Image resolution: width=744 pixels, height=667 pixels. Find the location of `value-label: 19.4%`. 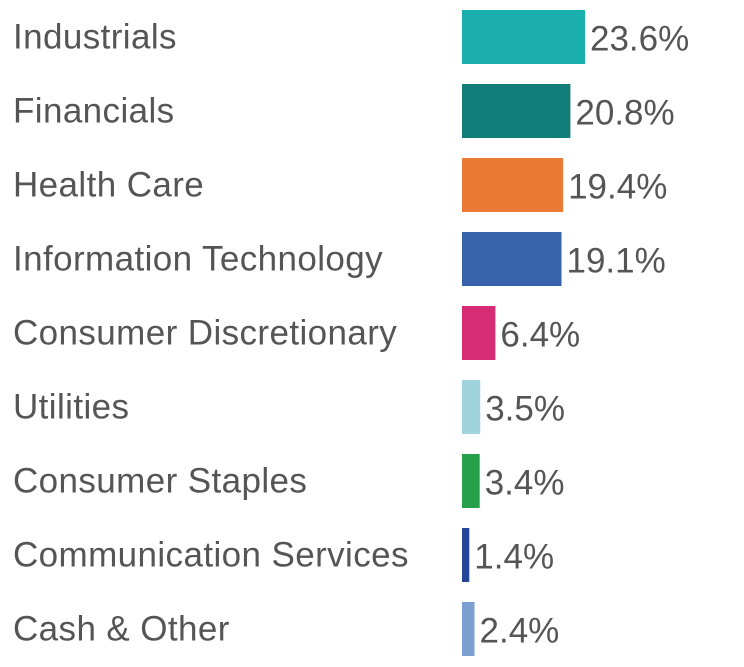

value-label: 19.4% is located at coordinates (617, 187).